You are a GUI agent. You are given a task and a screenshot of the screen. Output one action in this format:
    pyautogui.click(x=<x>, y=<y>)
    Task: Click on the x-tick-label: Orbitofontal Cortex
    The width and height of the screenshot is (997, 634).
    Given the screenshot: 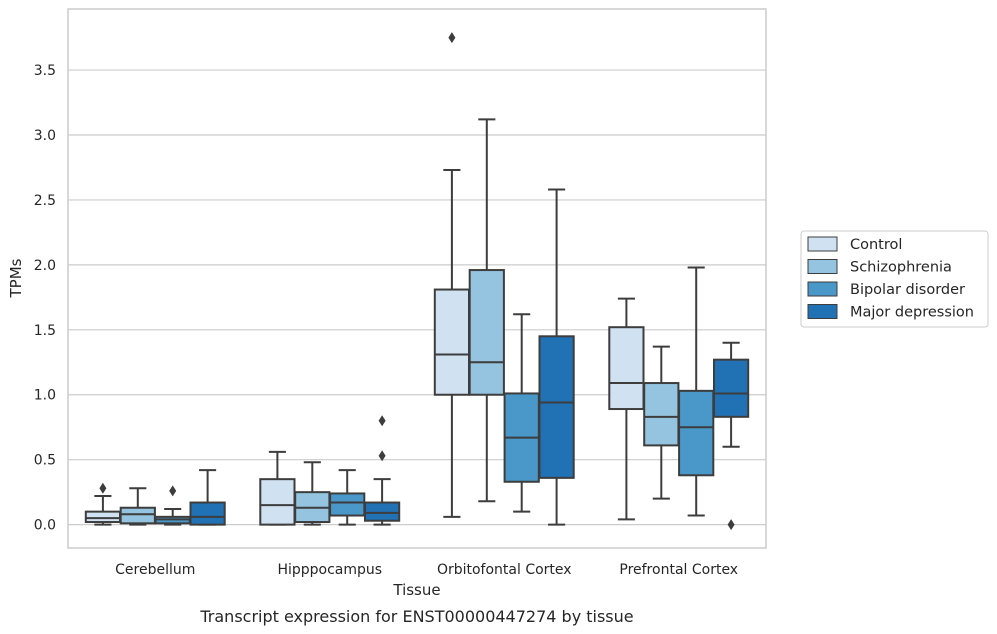 What is the action you would take?
    pyautogui.click(x=504, y=570)
    